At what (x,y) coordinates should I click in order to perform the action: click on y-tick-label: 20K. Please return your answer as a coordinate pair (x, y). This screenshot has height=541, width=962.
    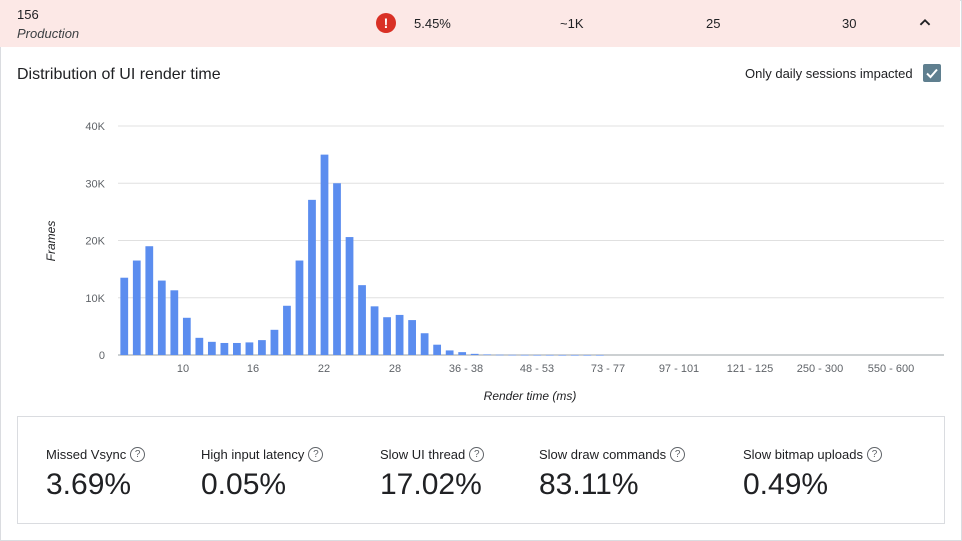
    Looking at the image, I should click on (95, 242).